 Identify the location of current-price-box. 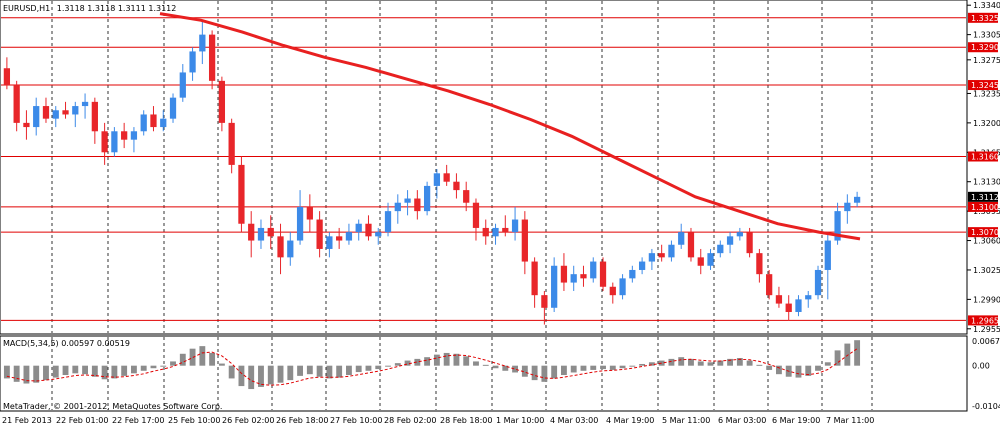
(983, 196).